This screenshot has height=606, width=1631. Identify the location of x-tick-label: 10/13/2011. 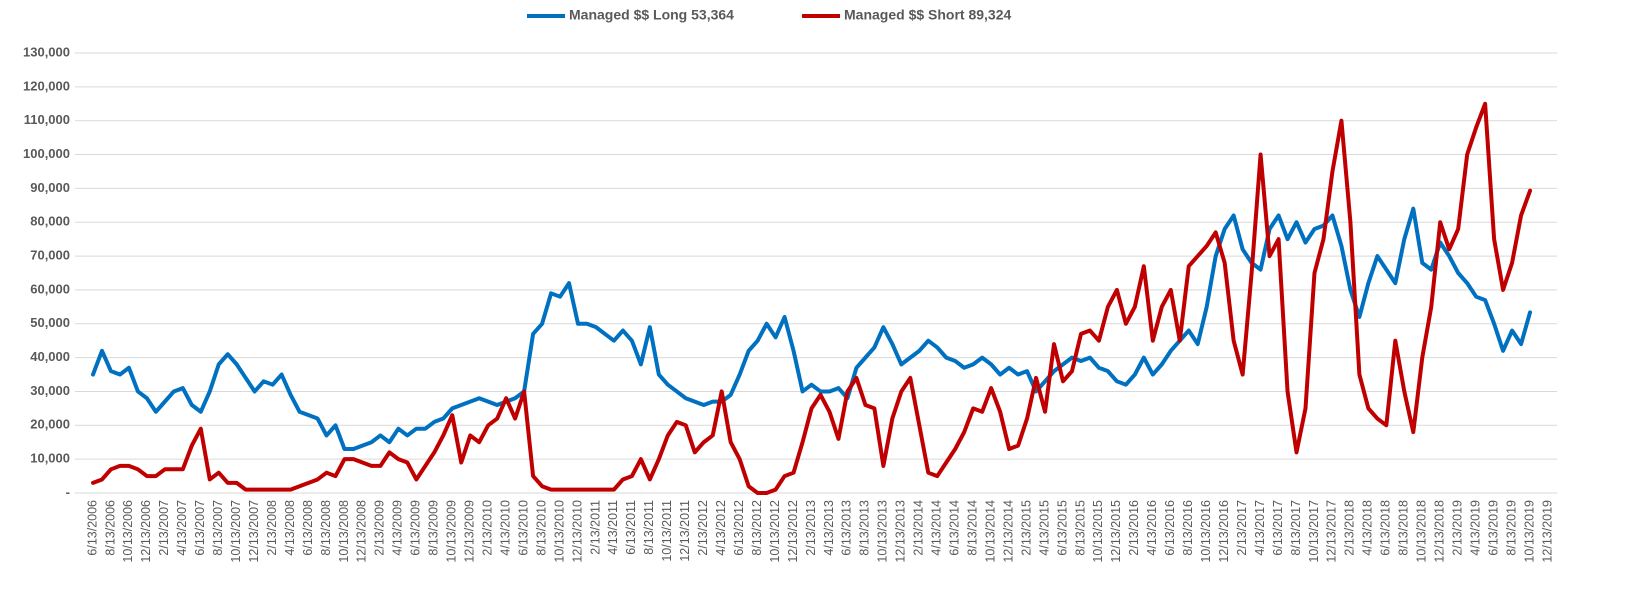
(667, 531).